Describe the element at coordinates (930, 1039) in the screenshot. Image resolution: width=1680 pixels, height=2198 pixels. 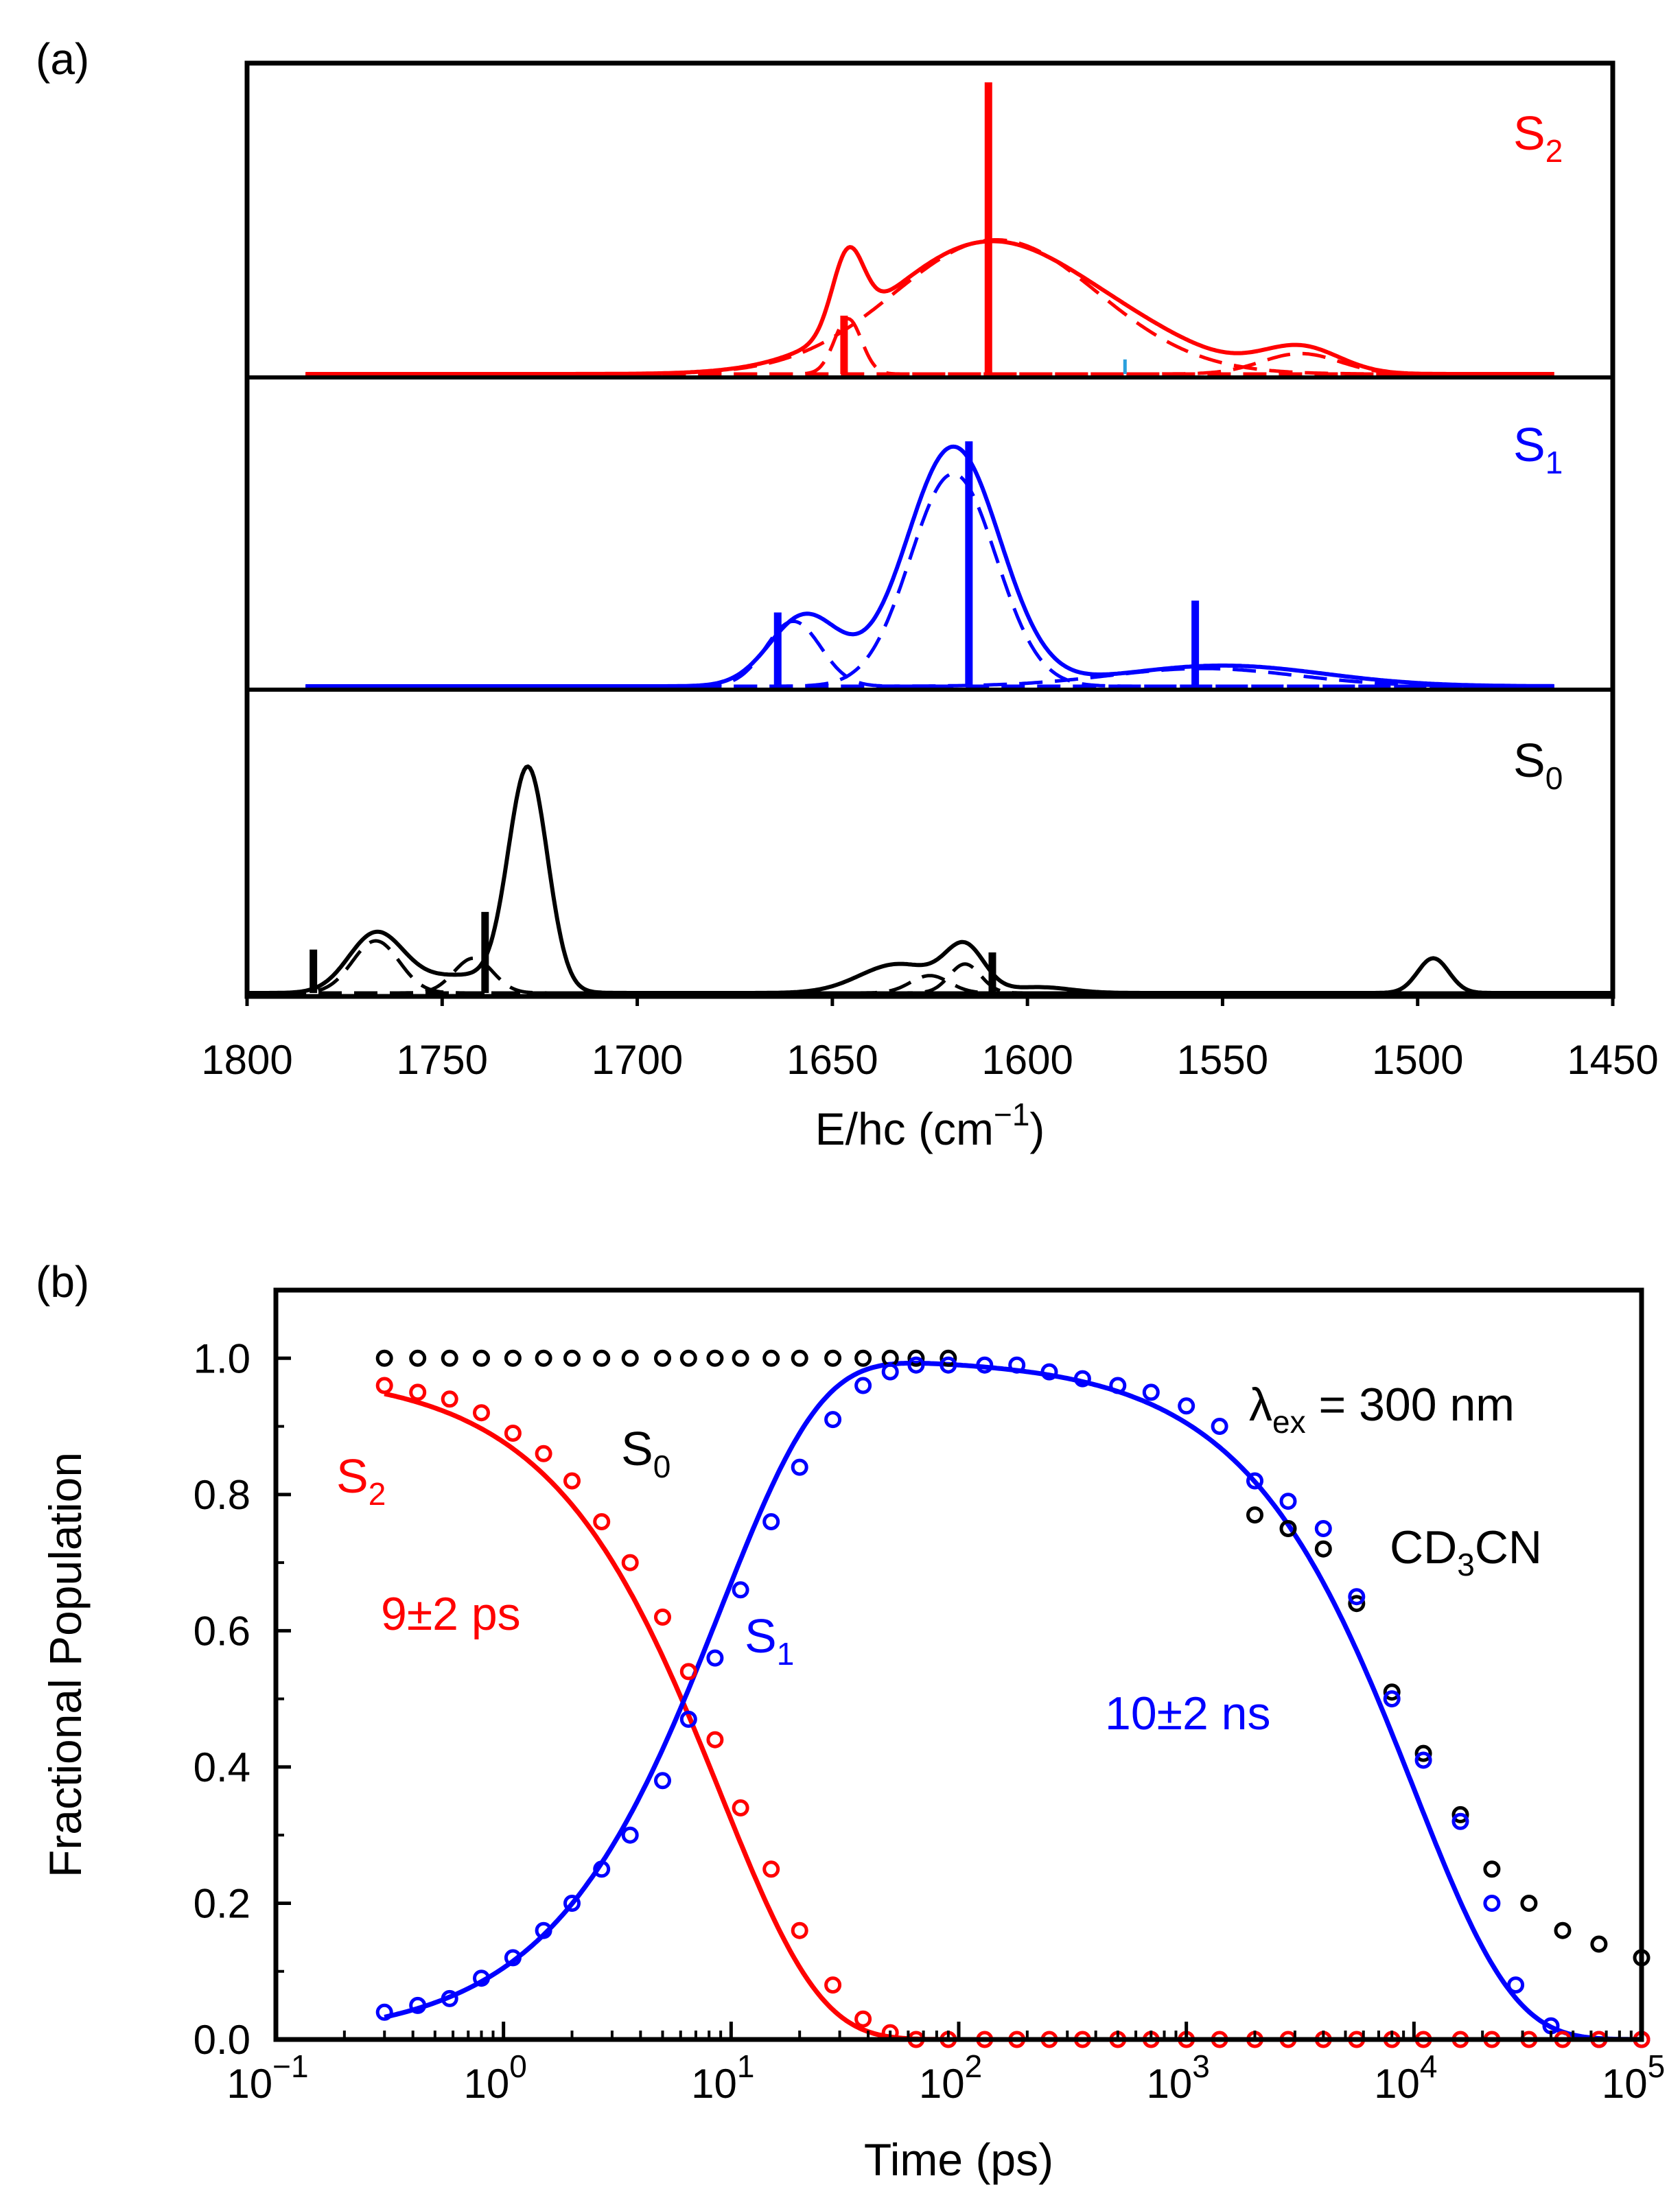
I see `panel-a-x-ticks: 1800 1750 1700 1650 1600 1550 1500 1450` at that location.